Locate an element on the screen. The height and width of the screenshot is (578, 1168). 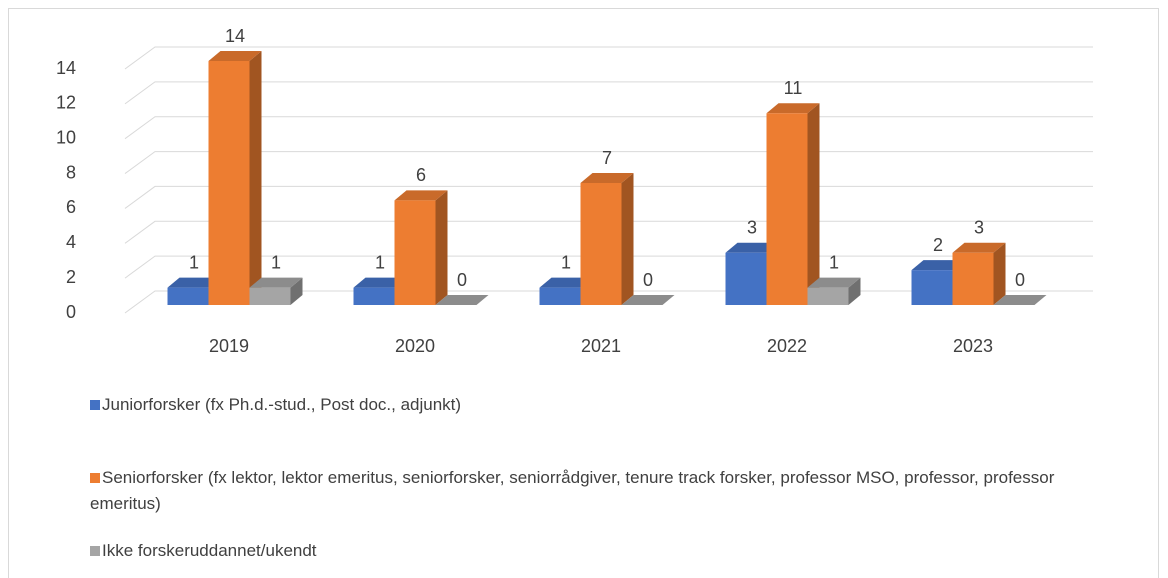
data-label: 6 is located at coordinates (421, 175).